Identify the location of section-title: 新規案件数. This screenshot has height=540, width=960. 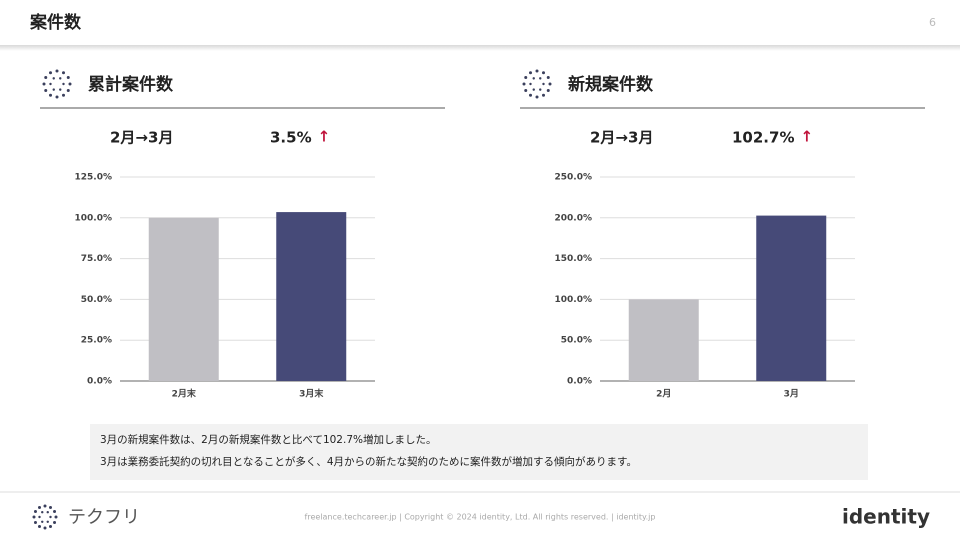
(611, 84).